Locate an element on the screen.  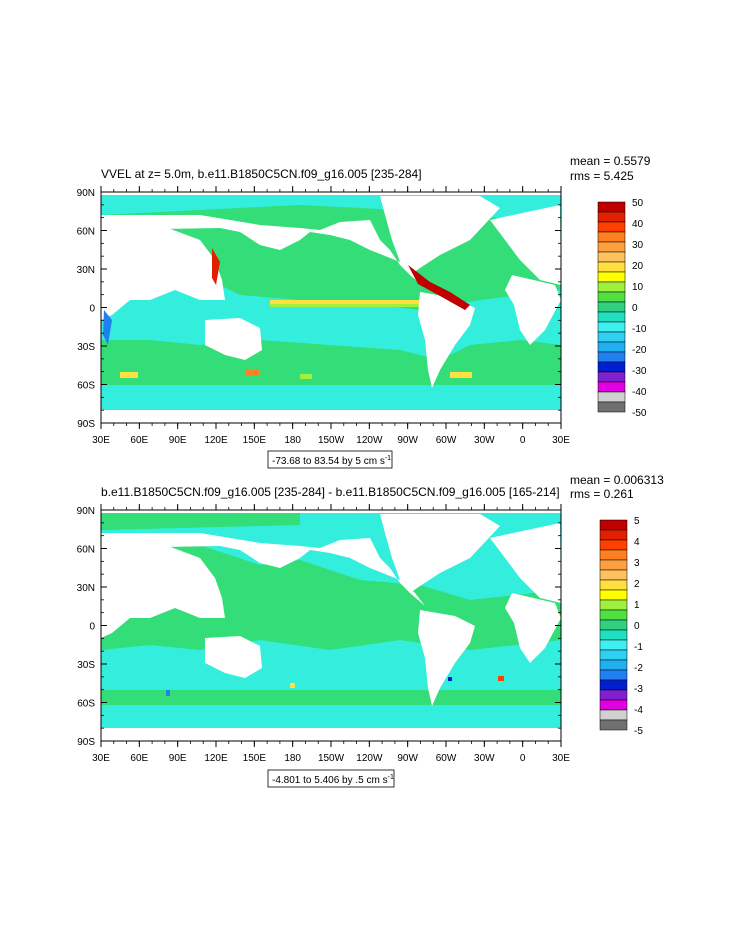
colorbar-label: 20 is located at coordinates (638, 266).